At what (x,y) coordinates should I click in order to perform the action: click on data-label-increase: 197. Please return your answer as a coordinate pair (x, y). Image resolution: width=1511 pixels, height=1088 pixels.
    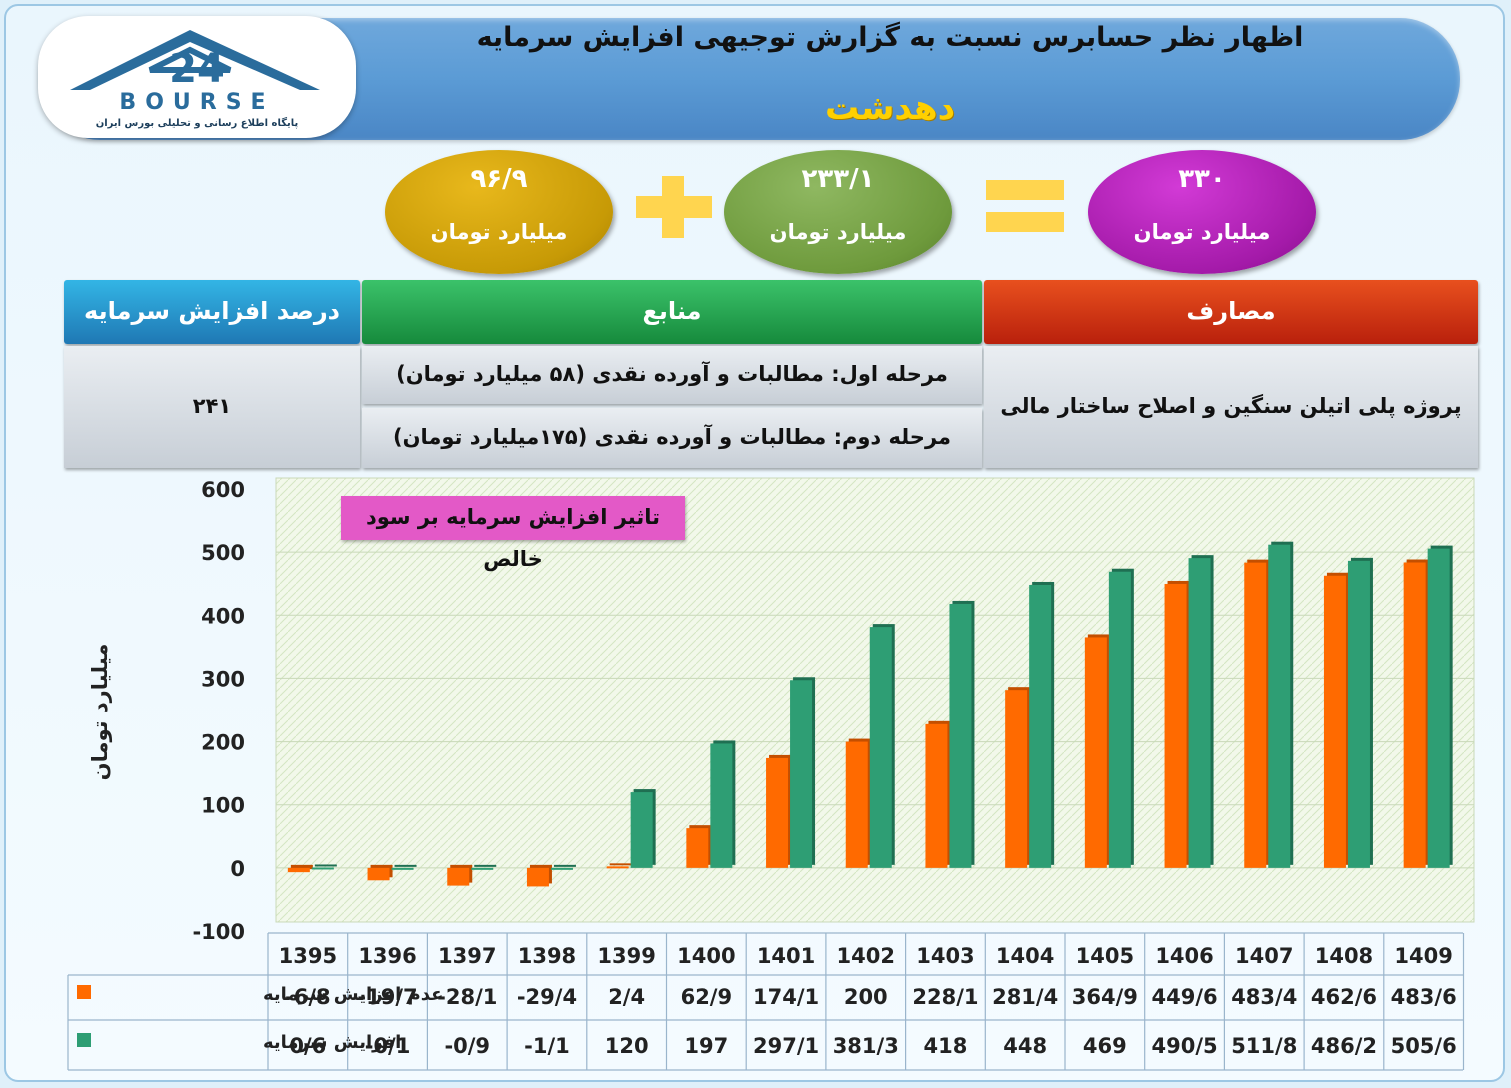
    Looking at the image, I should click on (706, 1046).